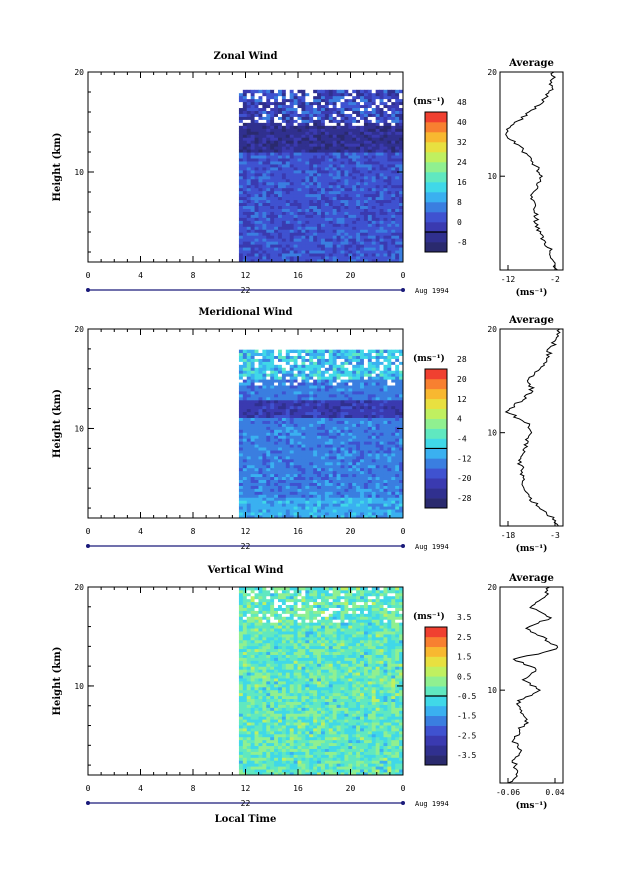 Image resolution: width=620 pixels, height=873 pixels. Describe the element at coordinates (140, 531) in the screenshot. I see `x-tick-label: 4` at that location.